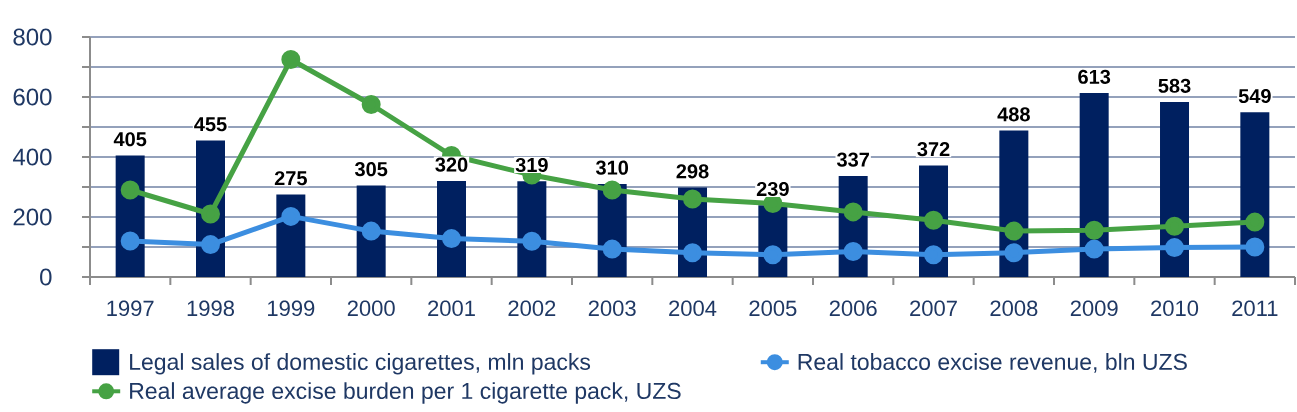 This screenshot has width=1297, height=412. I want to click on legend-label: Legal sales of domestic cigarettes, mln packs, so click(360, 364).